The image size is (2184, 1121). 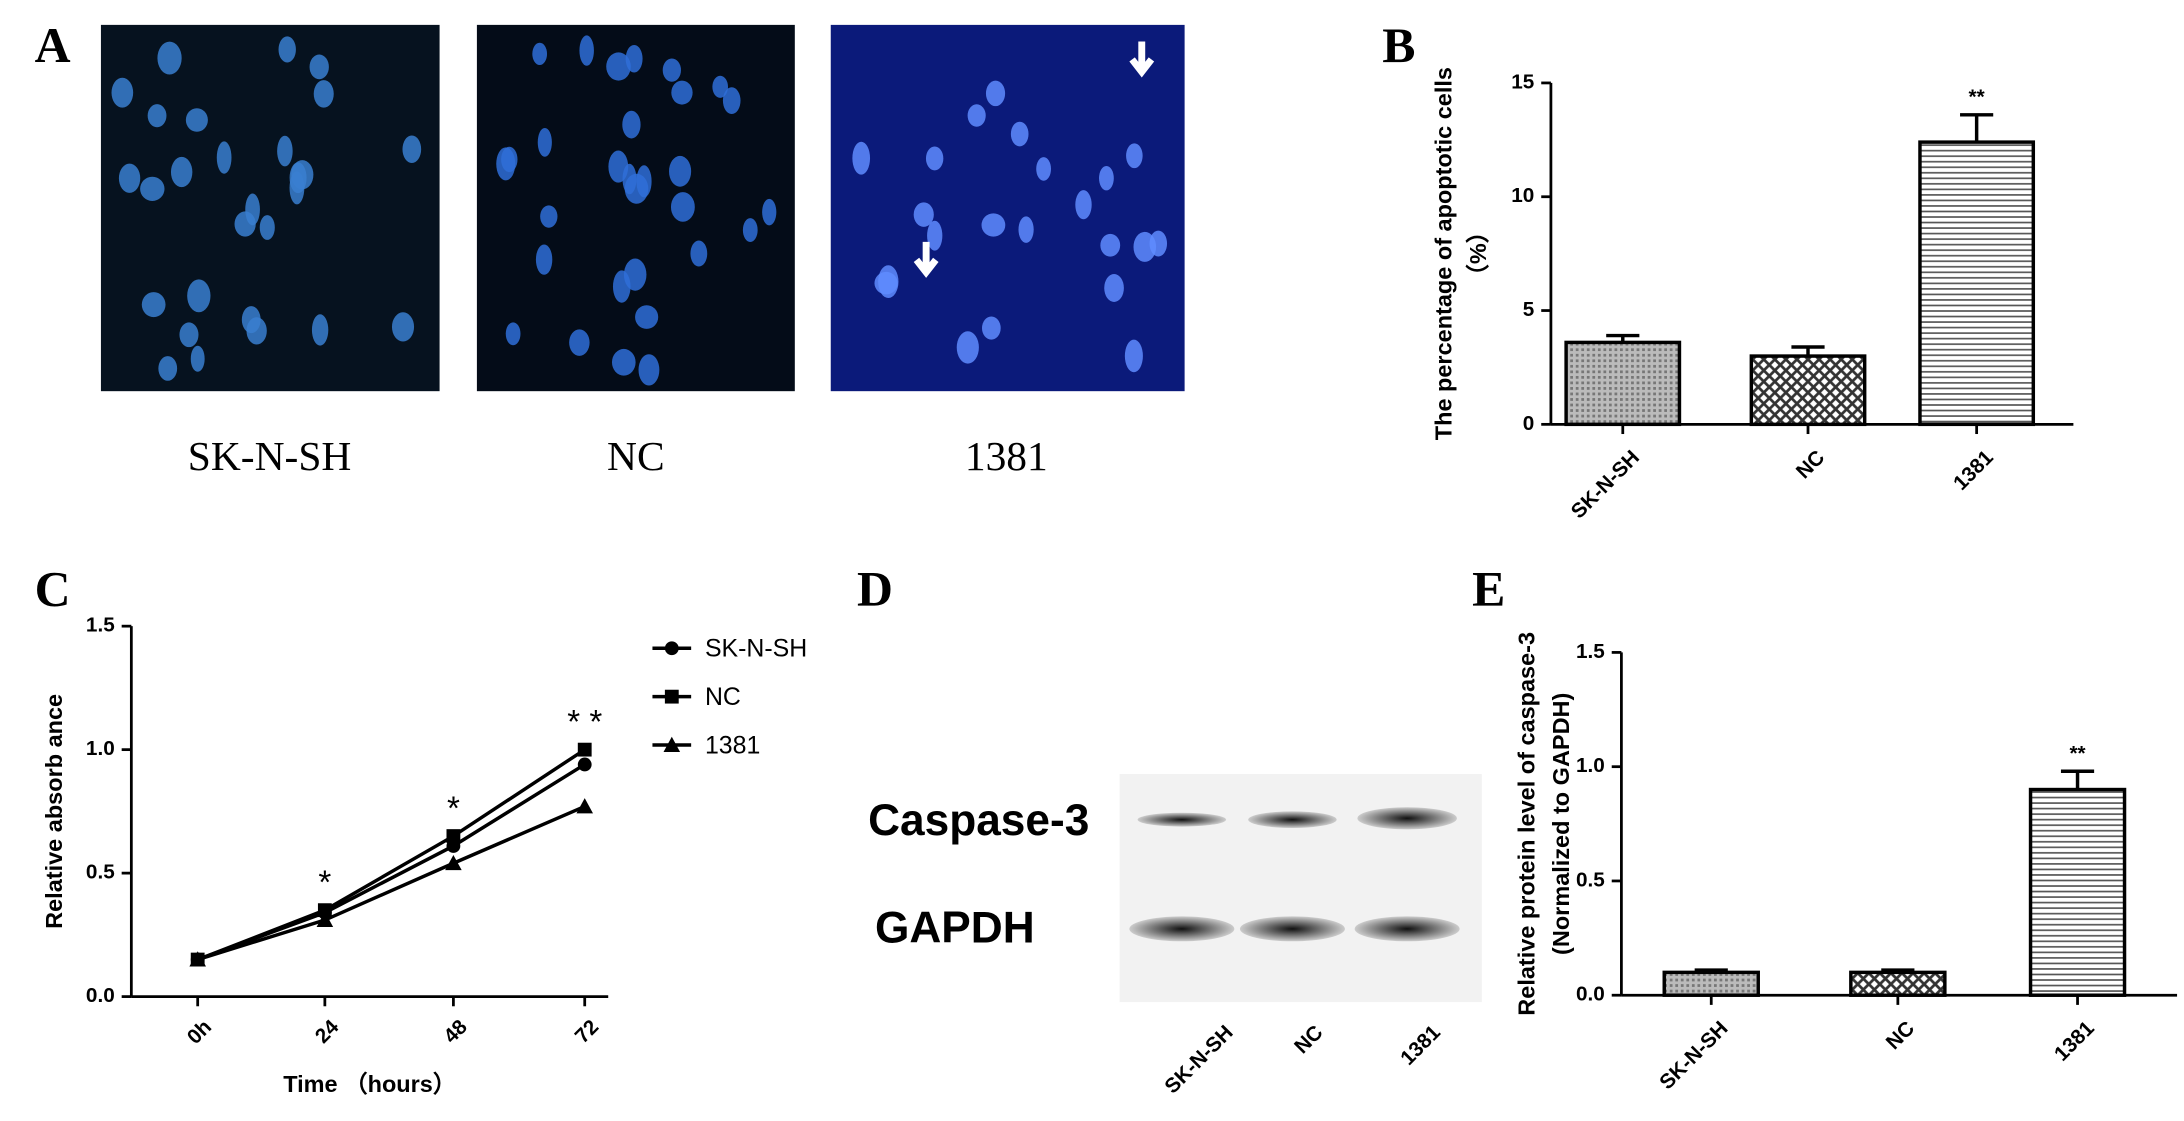 I want to click on x-axis-label: Time （hours）, so click(x=369, y=1084).